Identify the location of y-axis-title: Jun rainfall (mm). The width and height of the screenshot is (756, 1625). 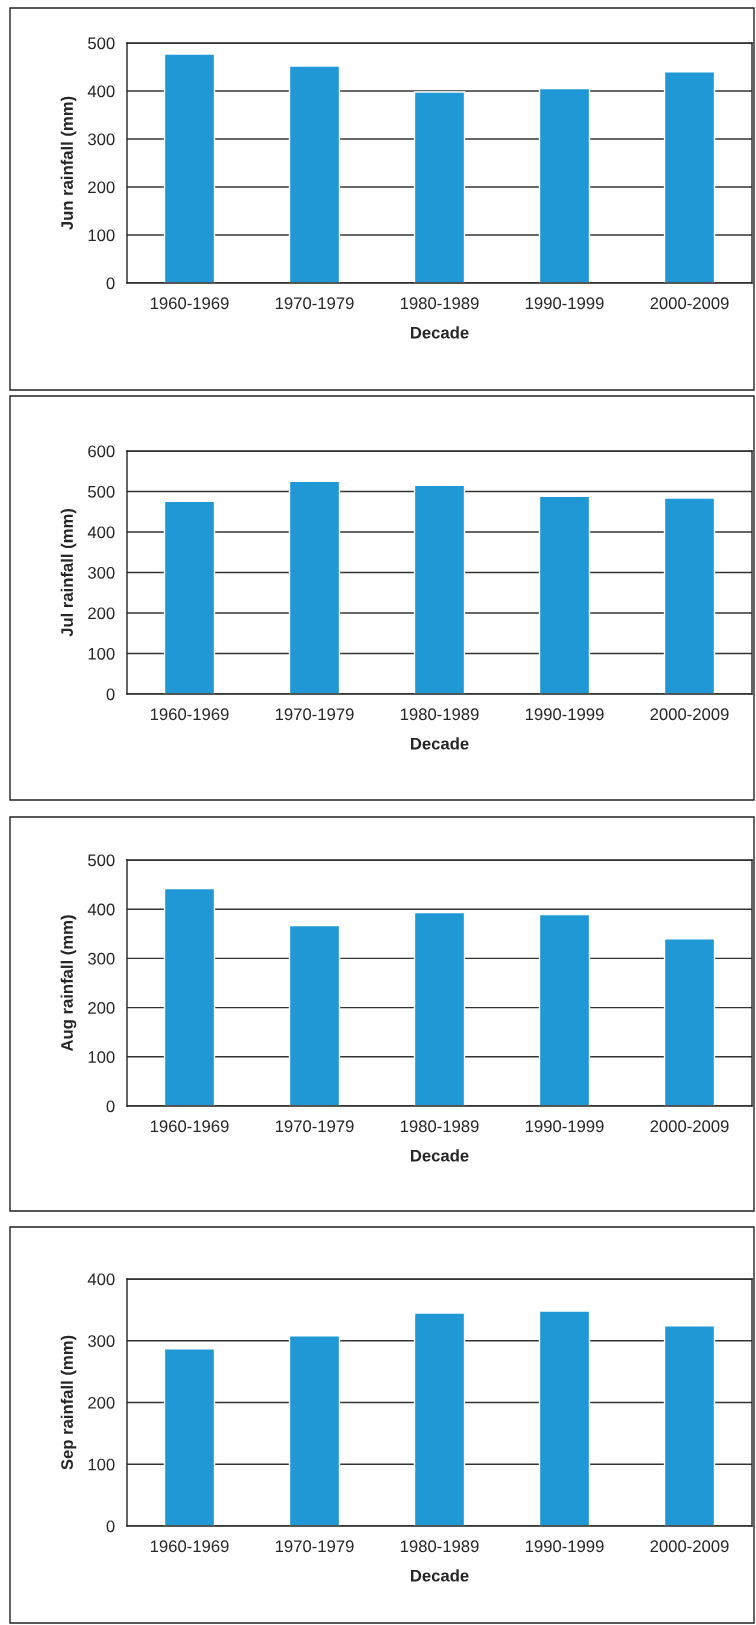
(68, 163).